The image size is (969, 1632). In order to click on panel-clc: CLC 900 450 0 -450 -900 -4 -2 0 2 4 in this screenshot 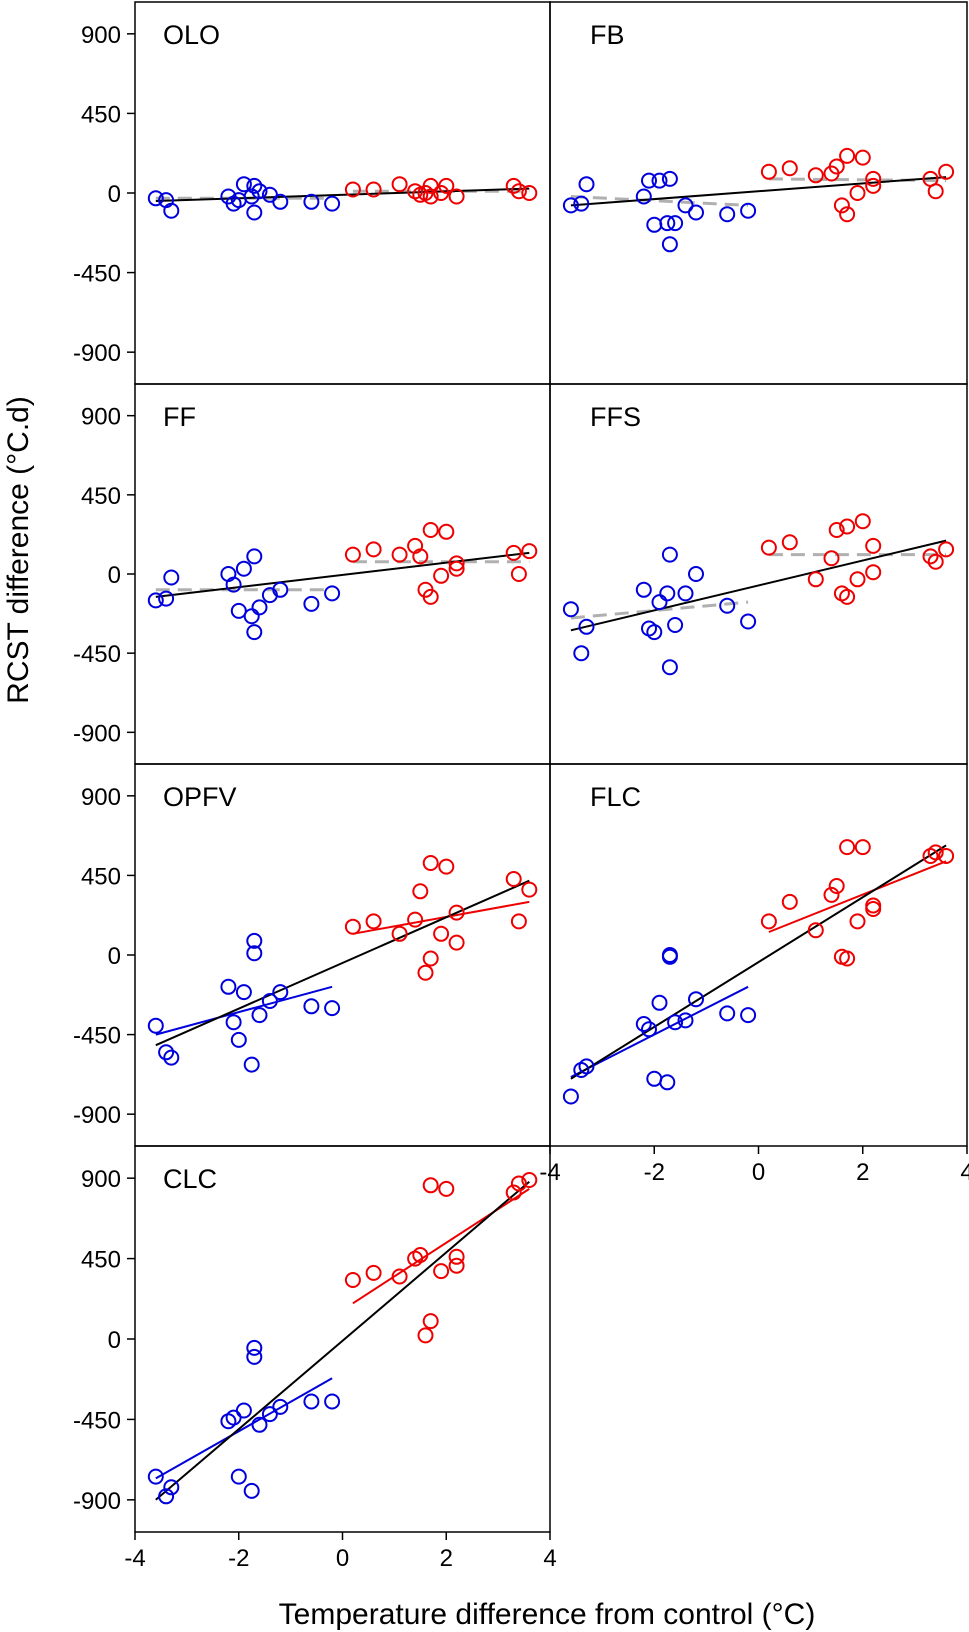, I will do `click(315, 1358)`.